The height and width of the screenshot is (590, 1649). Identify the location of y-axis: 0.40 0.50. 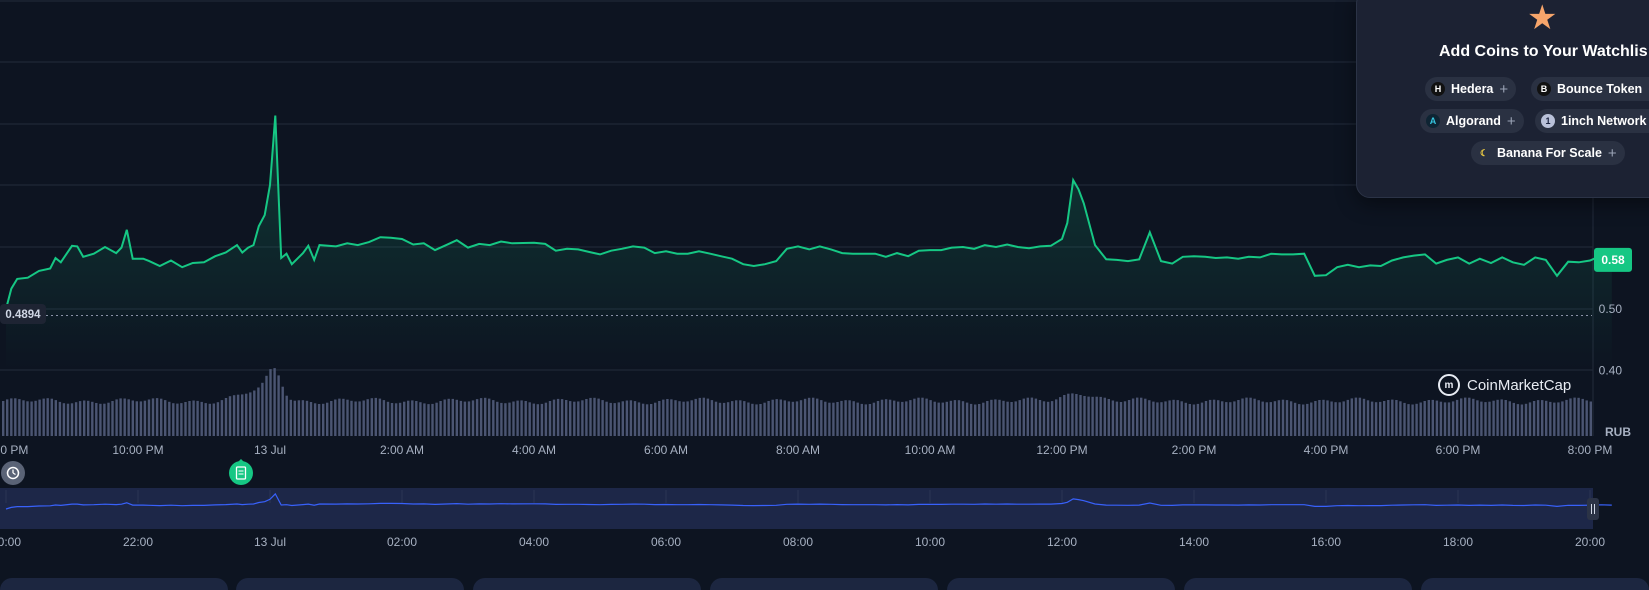
(1611, 339).